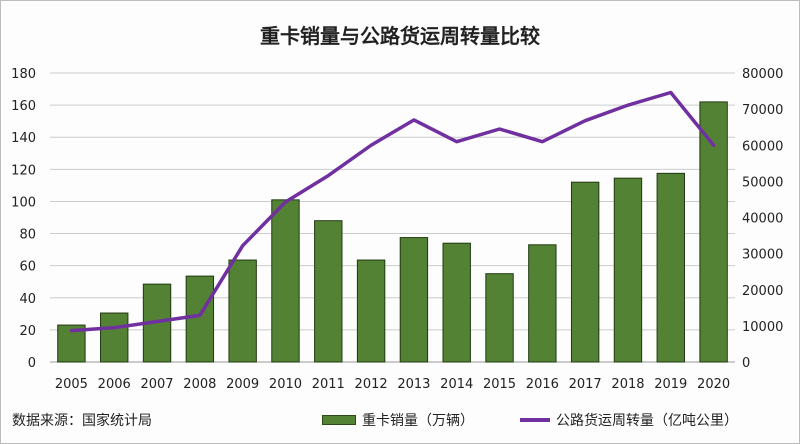 This screenshot has width=800, height=444. I want to click on x-tick-label: 2007, so click(156, 384).